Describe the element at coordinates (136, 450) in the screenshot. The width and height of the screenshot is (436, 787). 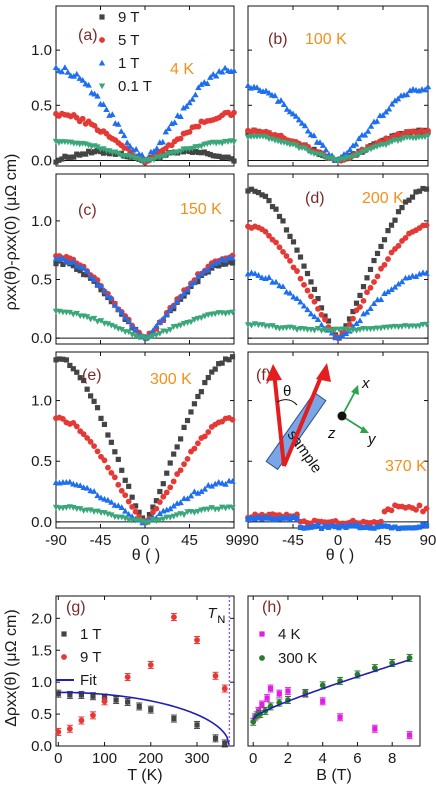
I see `panel-e: -90 -45 0 45 90 0.0 0.5 1.0 (e) 300 K` at that location.